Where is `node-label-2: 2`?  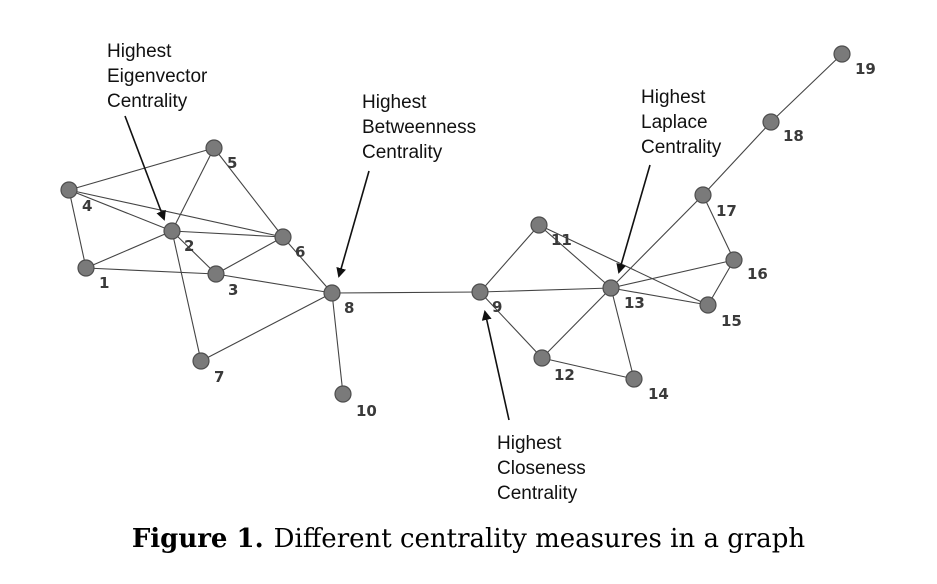
node-label-2: 2 is located at coordinates (189, 246).